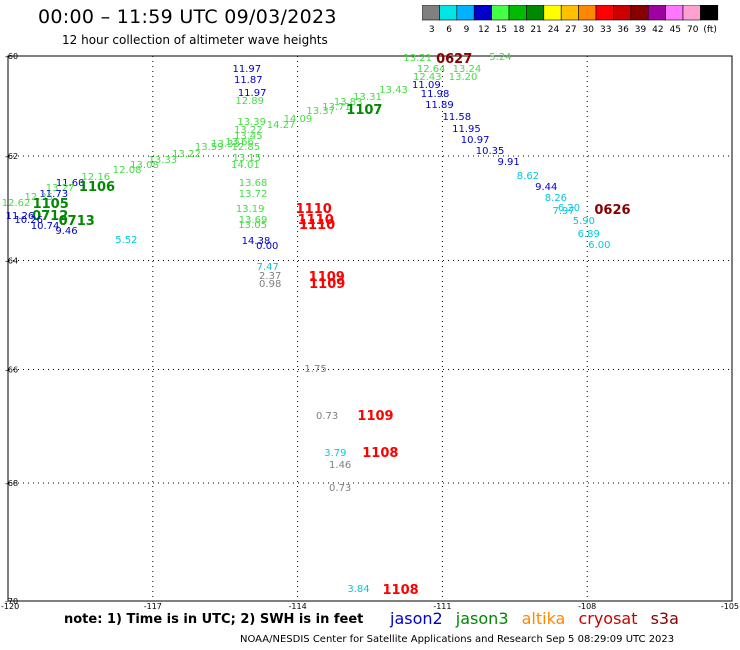  Describe the element at coordinates (501, 30) in the screenshot. I see `colorbar-label: 15` at that location.